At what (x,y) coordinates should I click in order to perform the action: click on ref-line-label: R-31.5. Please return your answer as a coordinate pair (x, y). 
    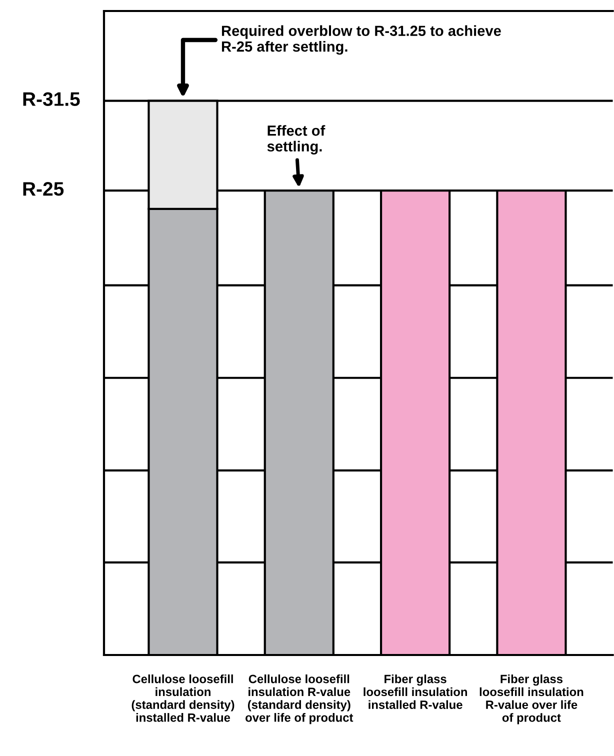
    Looking at the image, I should click on (51, 99).